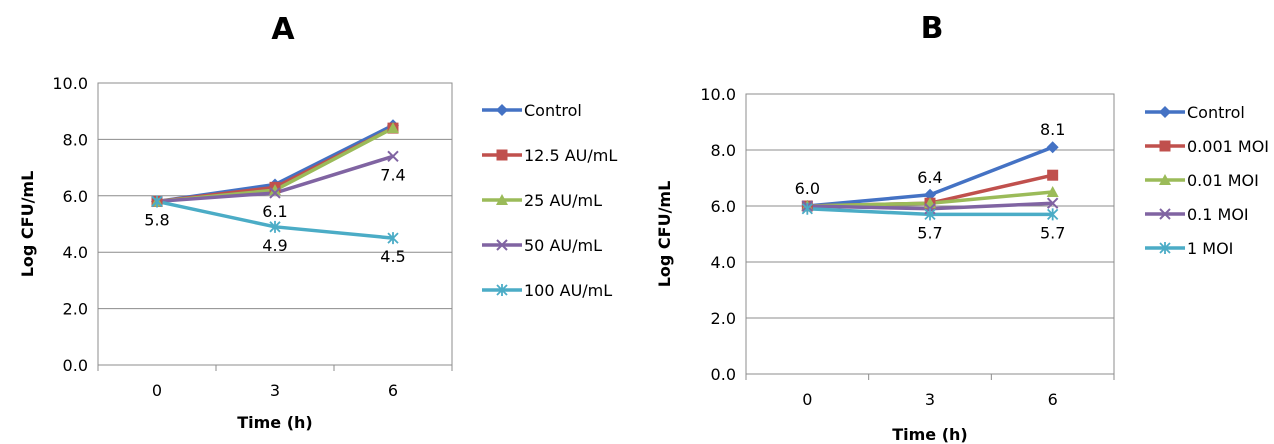 This screenshot has width=1274, height=444. I want to click on chart-b-xtick-label: 6, so click(1053, 399).